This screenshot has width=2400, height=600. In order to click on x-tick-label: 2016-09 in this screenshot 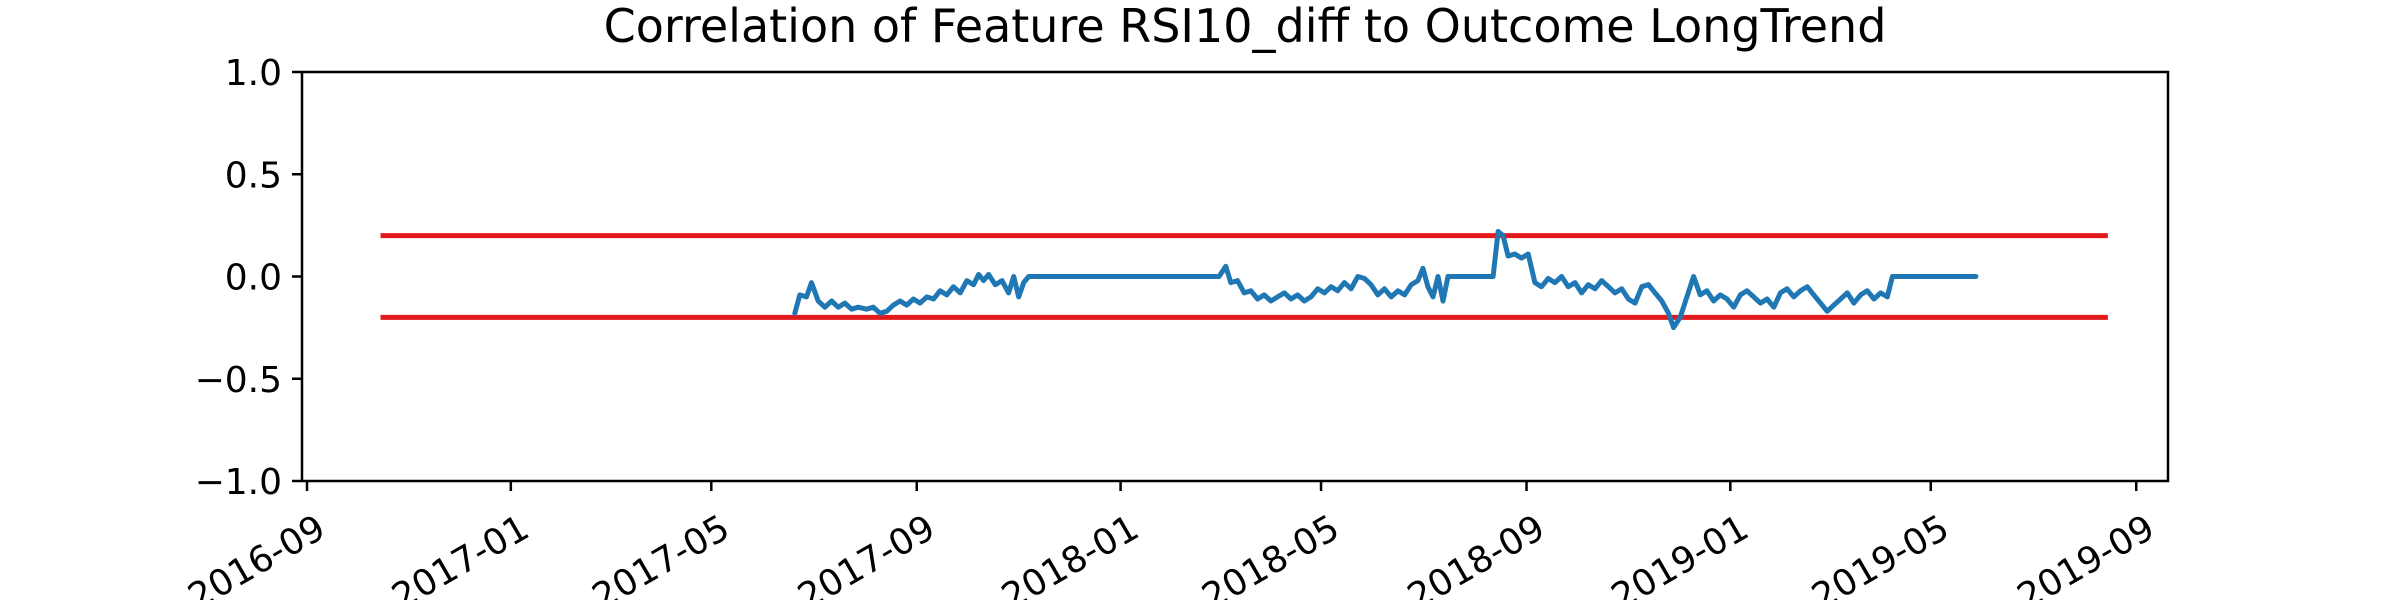, I will do `click(257, 553)`.